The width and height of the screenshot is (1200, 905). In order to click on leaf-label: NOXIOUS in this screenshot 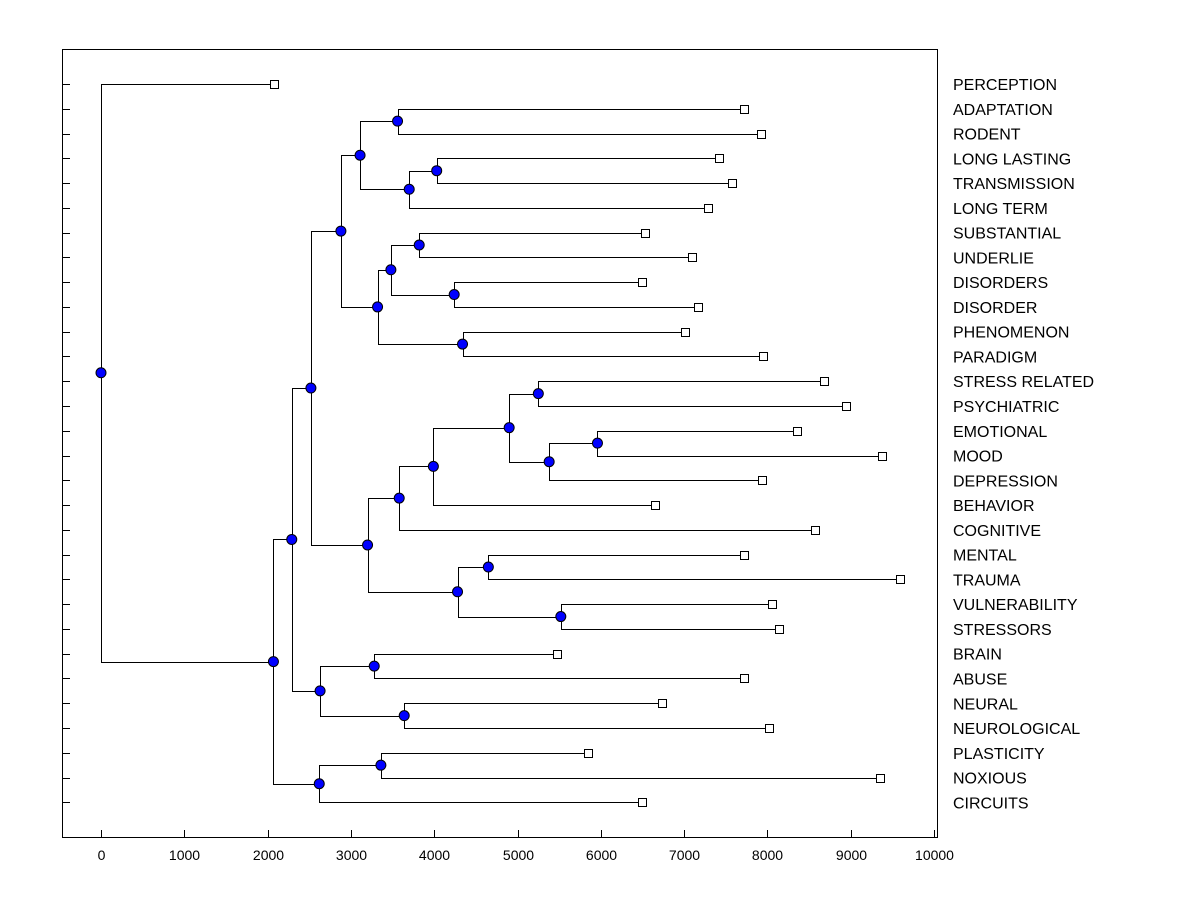, I will do `click(990, 779)`.